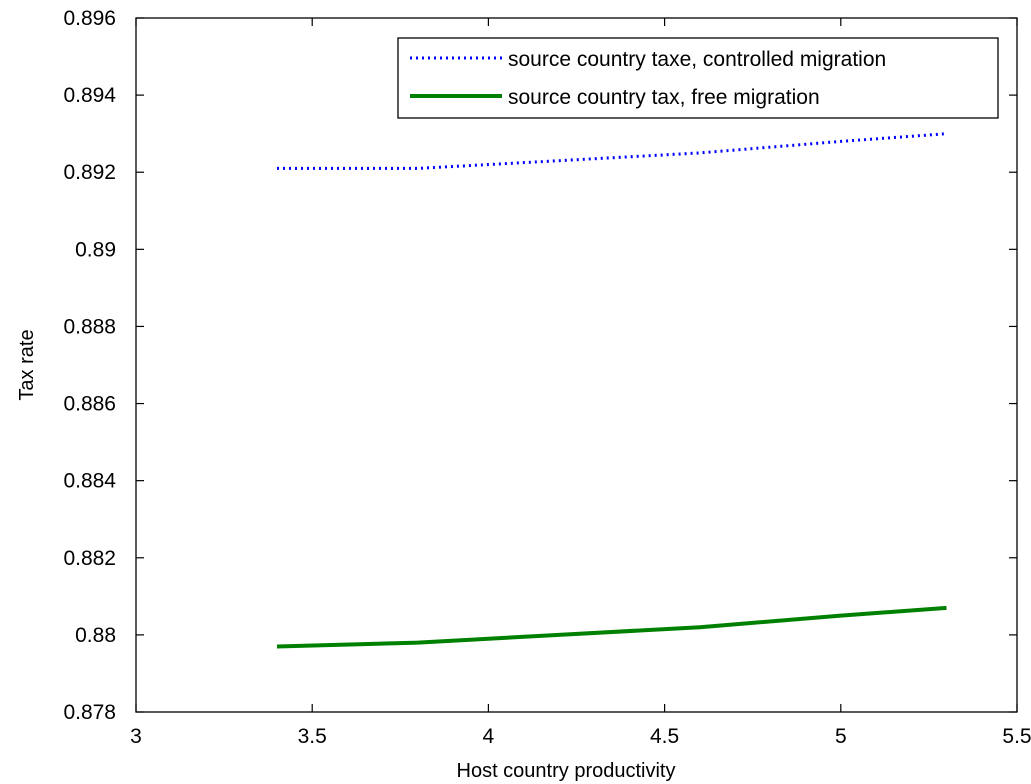 The image size is (1031, 784). I want to click on x-tick-label: 4, so click(489, 736).